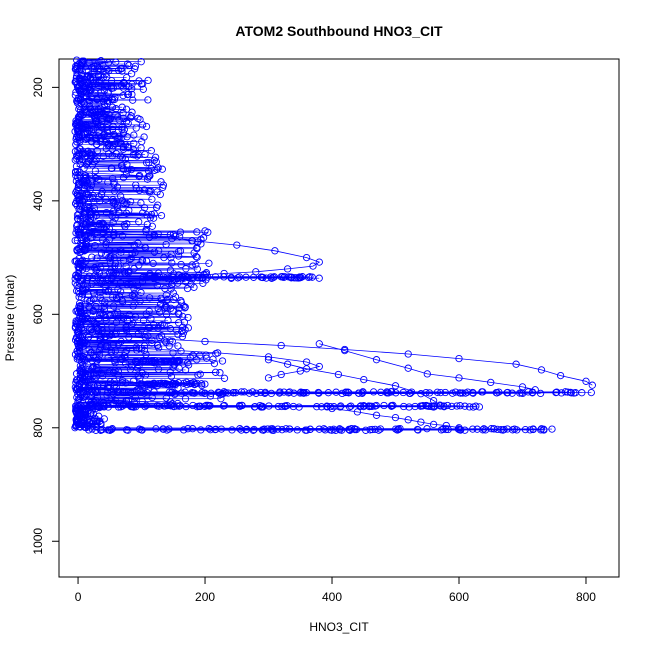 This screenshot has width=650, height=650. I want to click on x-axis: 0 200 400 600 800, so click(335, 590).